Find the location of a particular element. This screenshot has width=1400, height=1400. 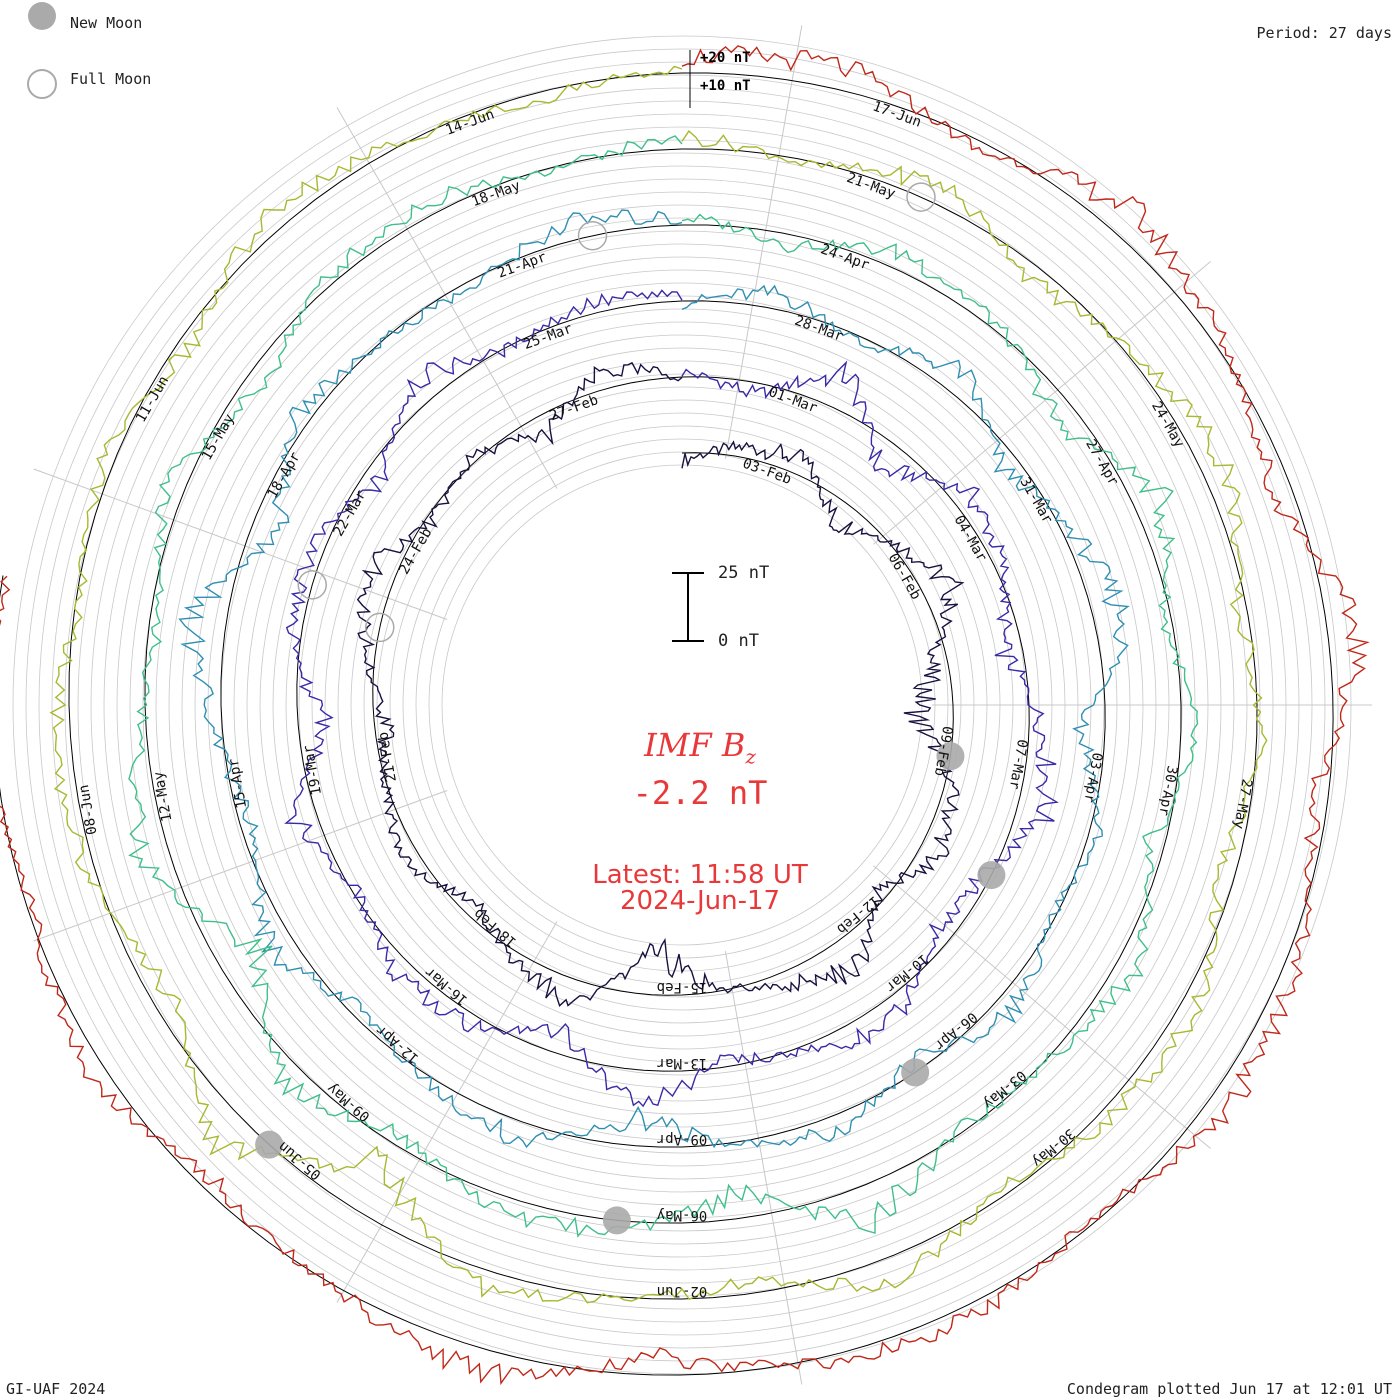

ring-value-label: +20 nT is located at coordinates (725, 58).